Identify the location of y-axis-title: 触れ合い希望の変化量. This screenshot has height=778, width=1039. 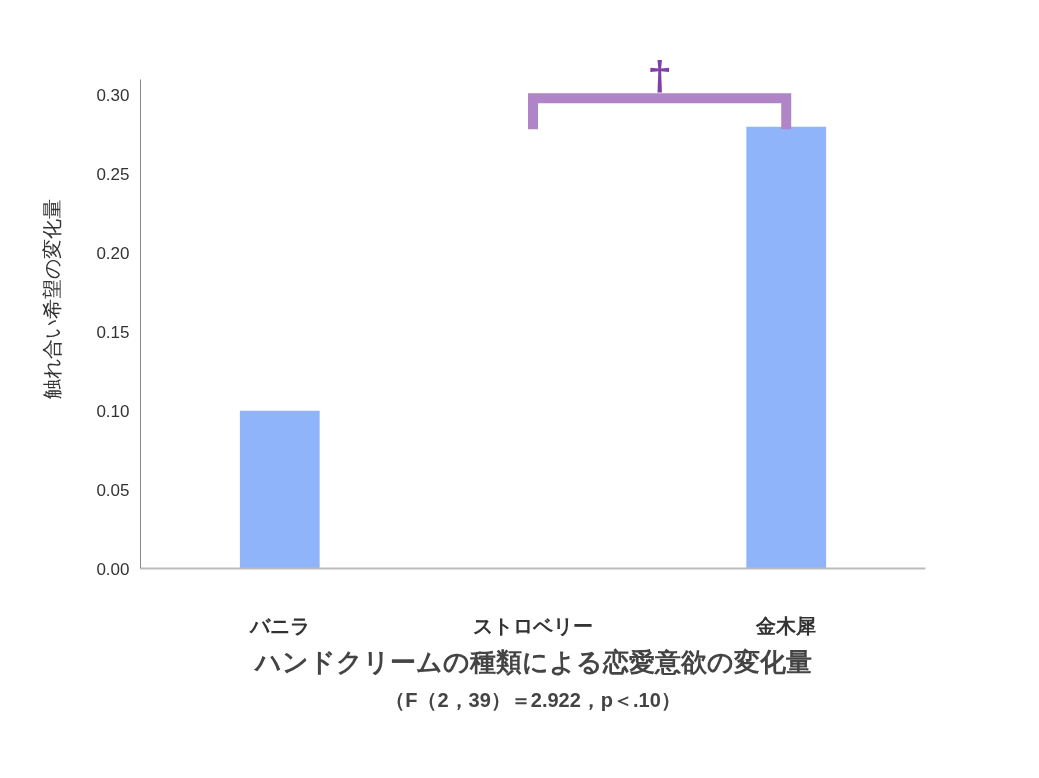
(52, 299).